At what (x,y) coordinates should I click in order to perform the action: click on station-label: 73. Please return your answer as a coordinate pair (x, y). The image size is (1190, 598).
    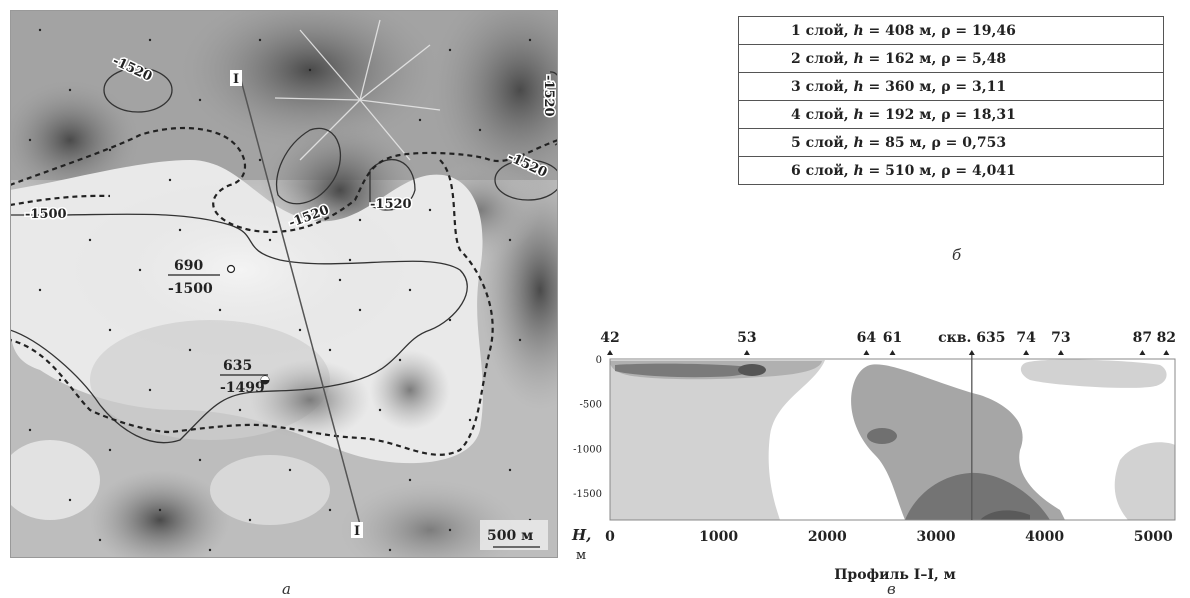
    Looking at the image, I should click on (1060, 338).